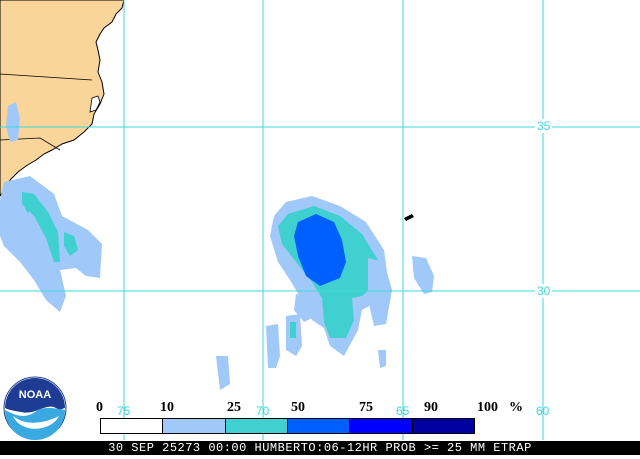 The height and width of the screenshot is (459, 640). What do you see at coordinates (95, 104) in the screenshot?
I see `sound-inlet` at bounding box center [95, 104].